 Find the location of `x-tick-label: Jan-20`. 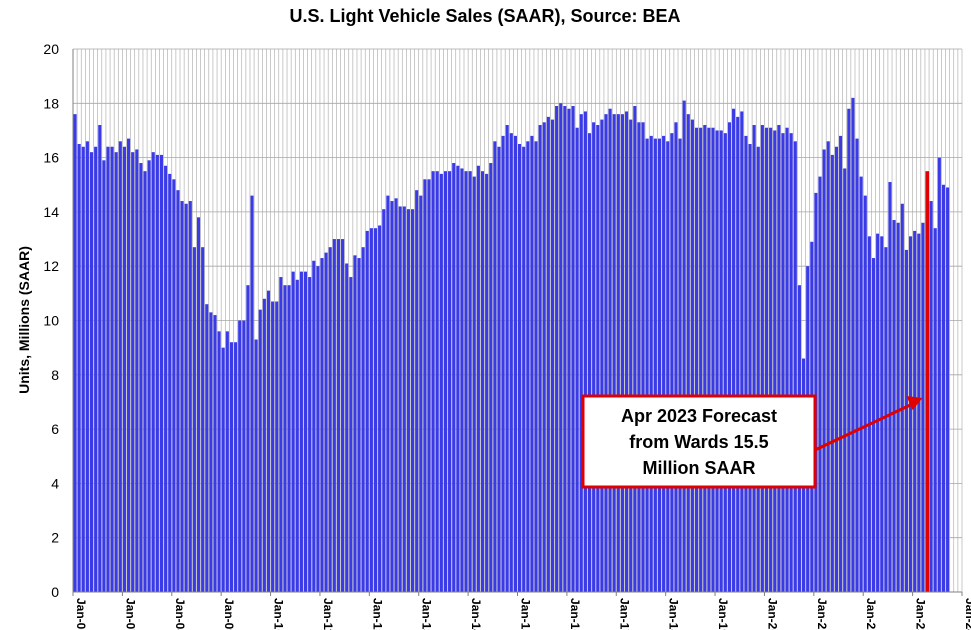

x-tick-label: Jan-20 is located at coordinates (772, 614).